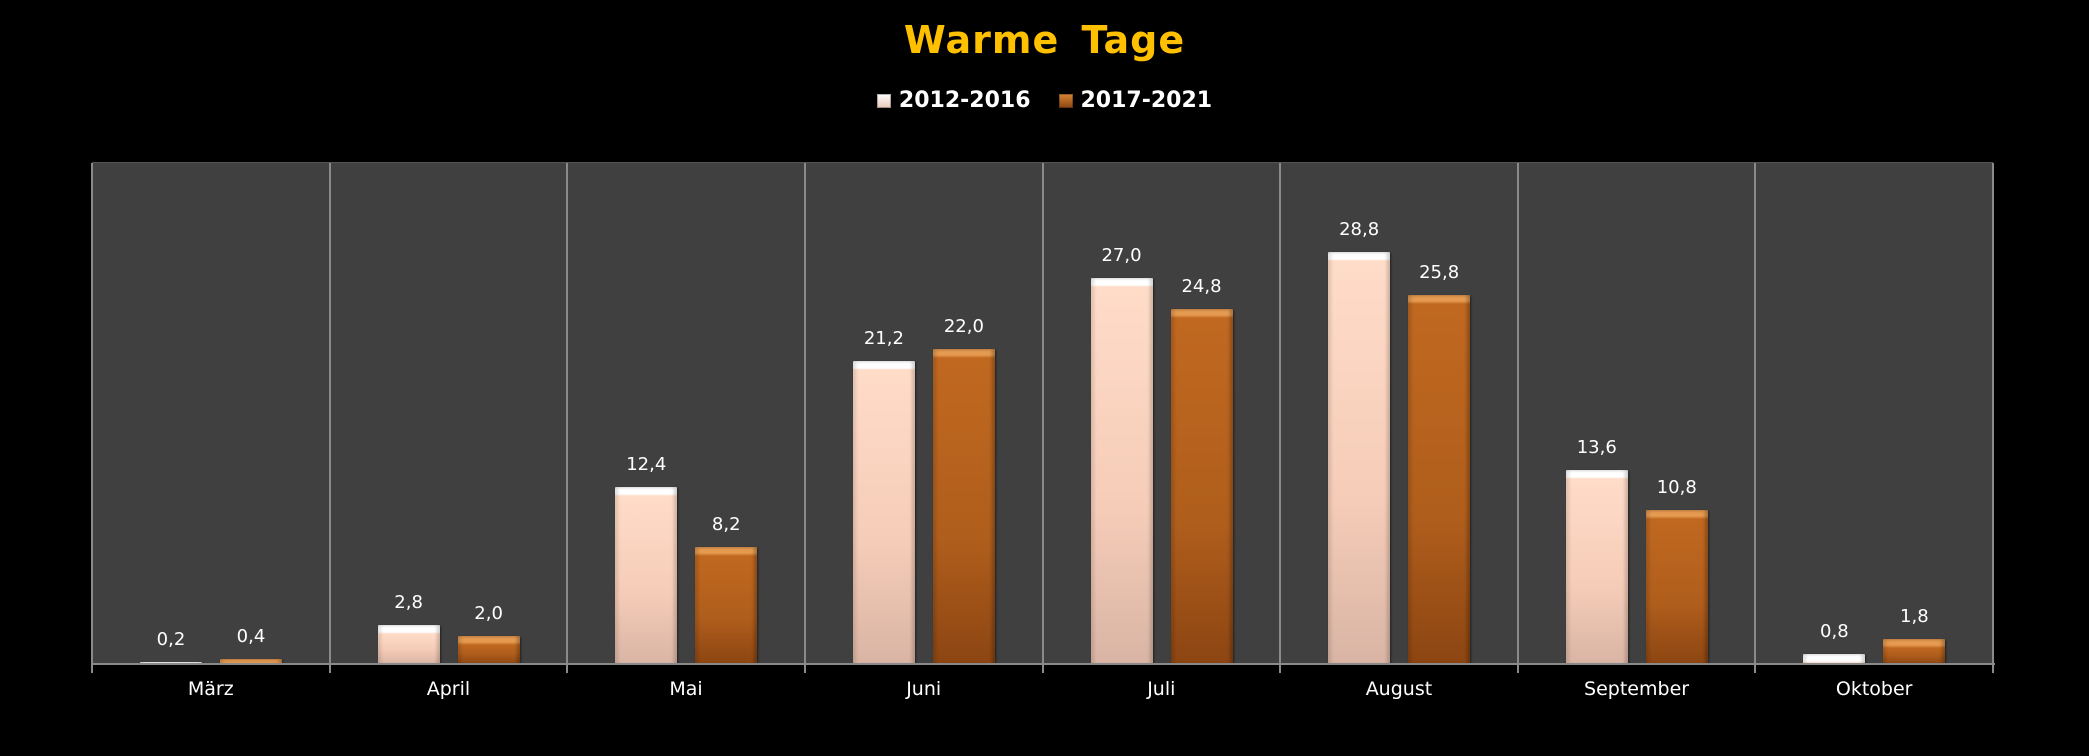 The image size is (2089, 756). I want to click on x-axis, so click(1043, 664).